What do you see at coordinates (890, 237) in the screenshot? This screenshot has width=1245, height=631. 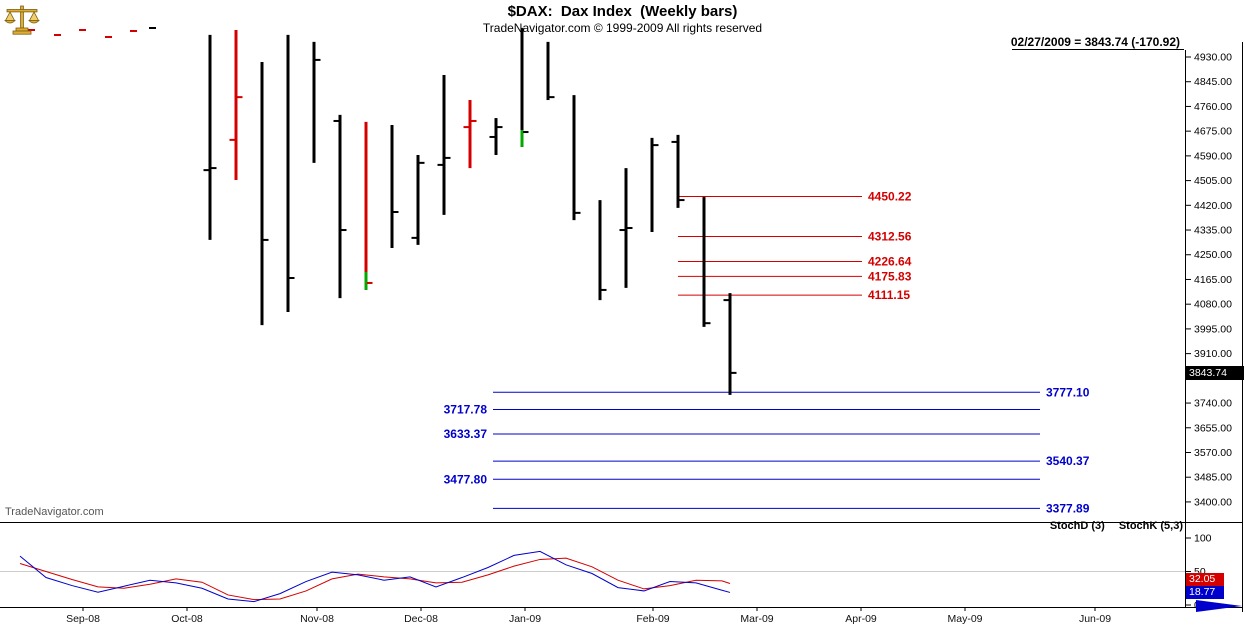 I see `resistance-label: 4312.56` at bounding box center [890, 237].